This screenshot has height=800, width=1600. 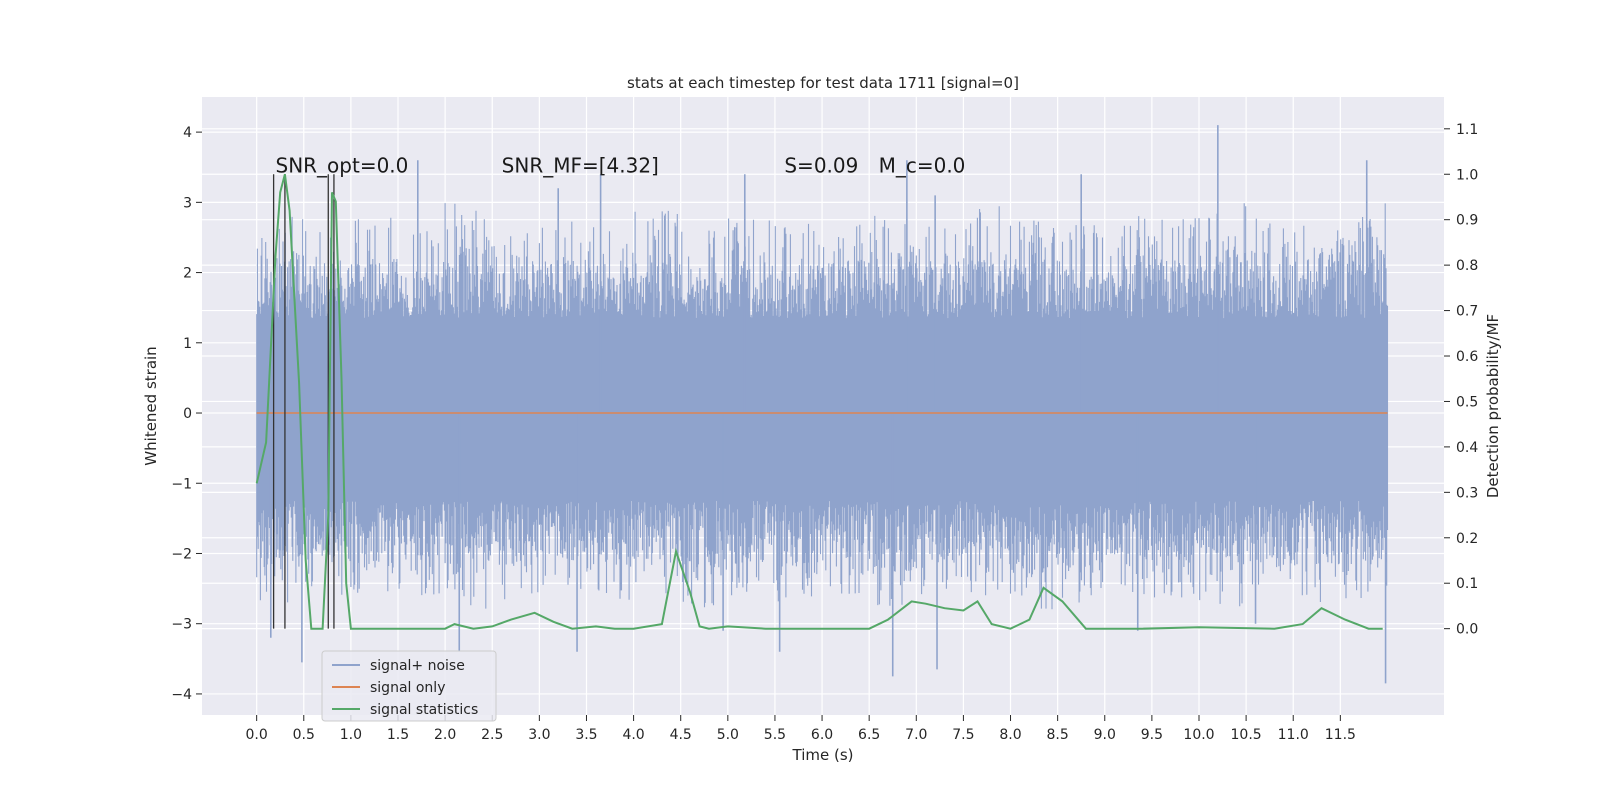 I want to click on y-tick-label: −2, so click(x=181, y=554).